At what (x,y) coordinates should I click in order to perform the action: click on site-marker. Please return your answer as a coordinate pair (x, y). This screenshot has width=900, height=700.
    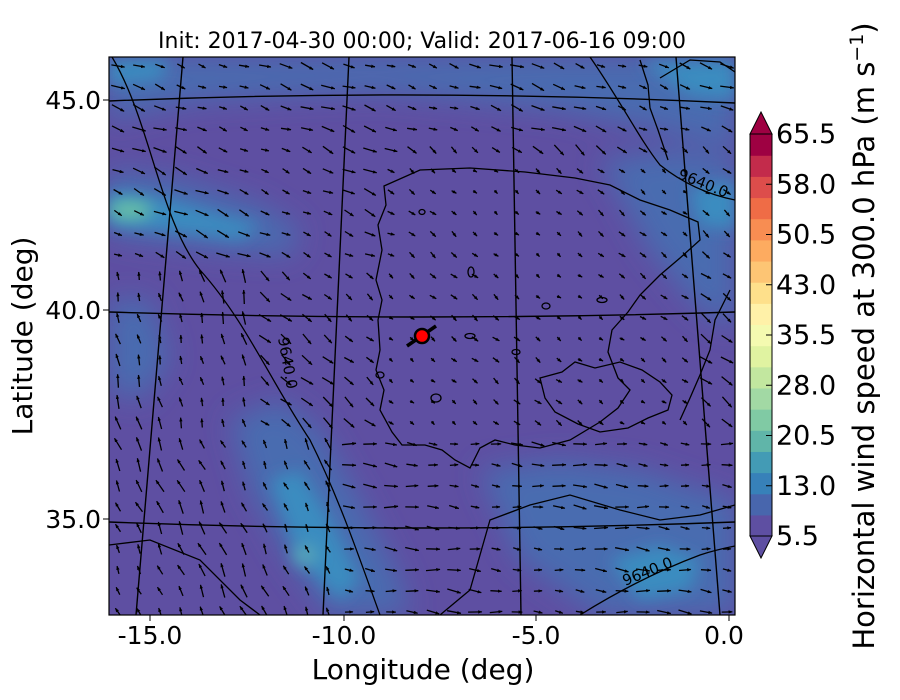
    Looking at the image, I should click on (421, 336).